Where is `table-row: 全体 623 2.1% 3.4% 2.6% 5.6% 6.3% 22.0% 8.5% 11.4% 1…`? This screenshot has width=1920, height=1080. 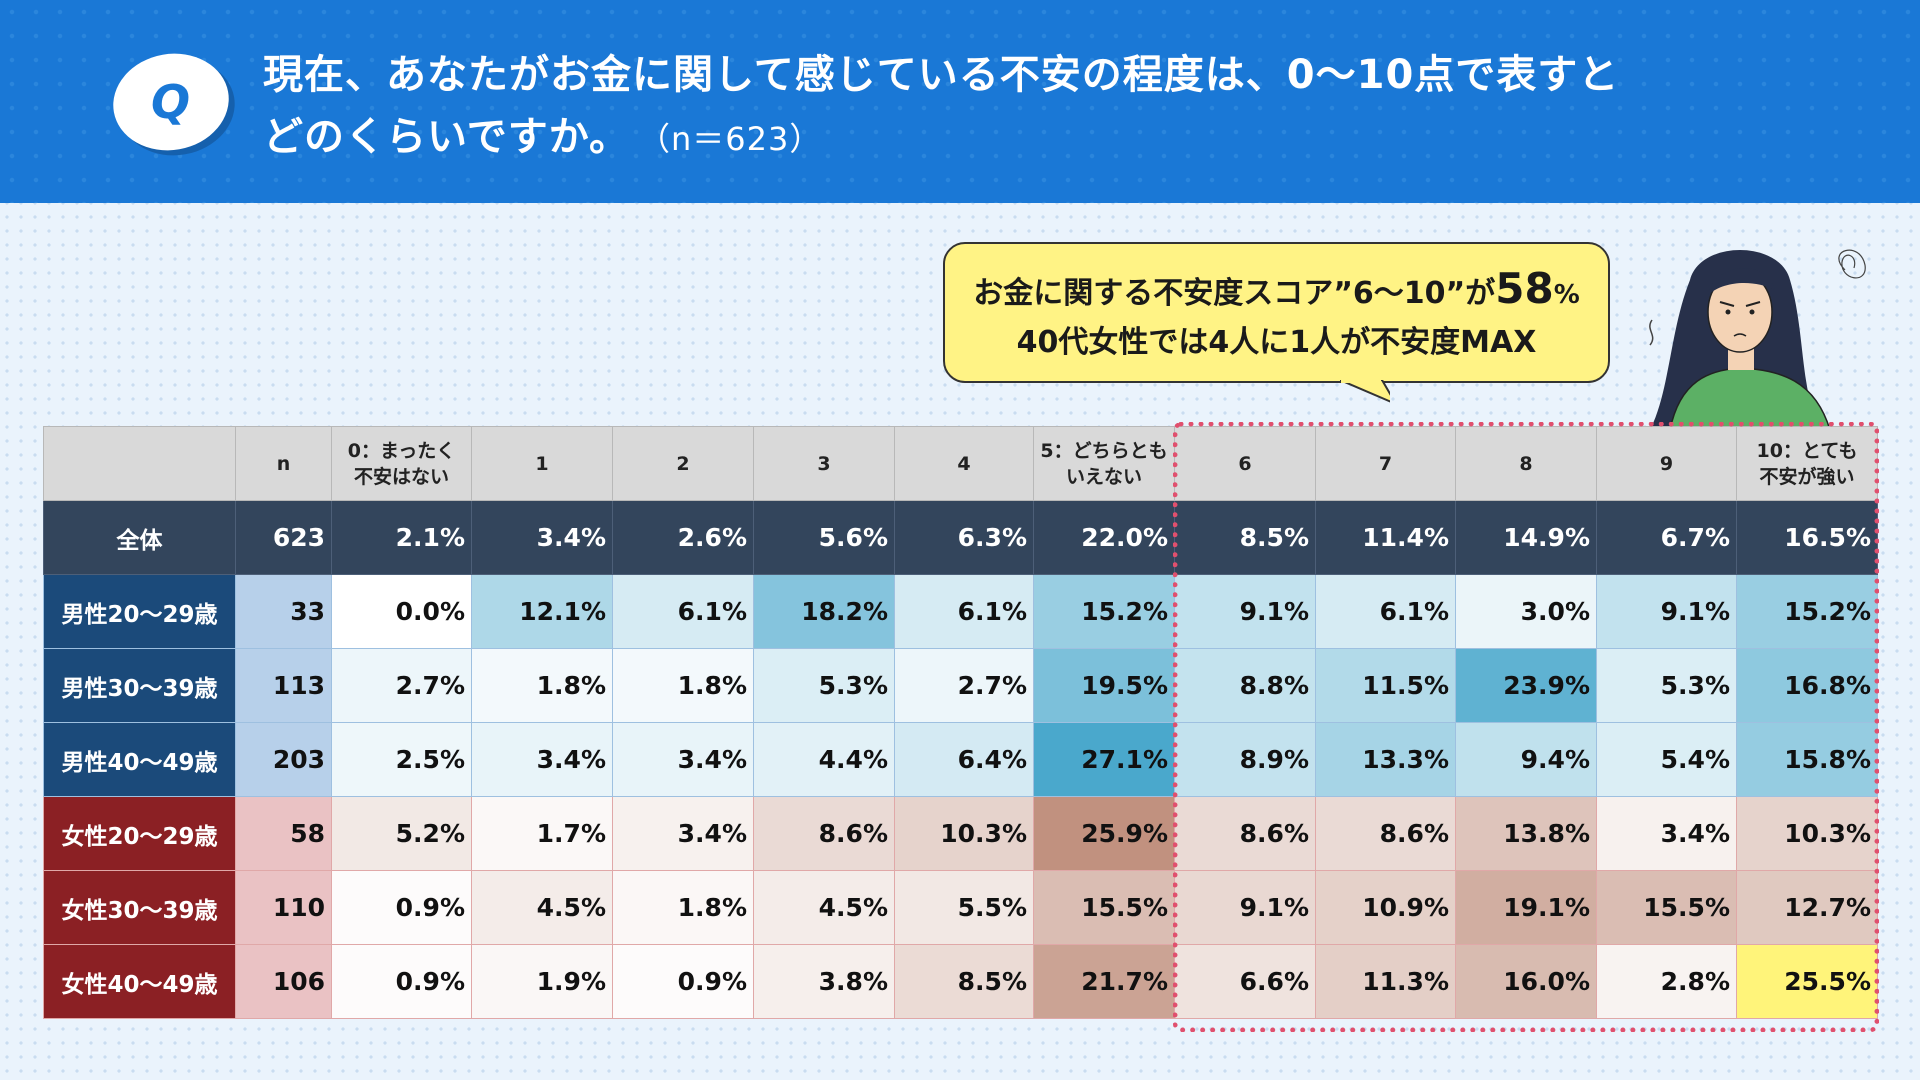 table-row: 全体 623 2.1% 3.4% 2.6% 5.6% 6.3% 22.0% 8.5% 11.4% 1… is located at coordinates (960, 537).